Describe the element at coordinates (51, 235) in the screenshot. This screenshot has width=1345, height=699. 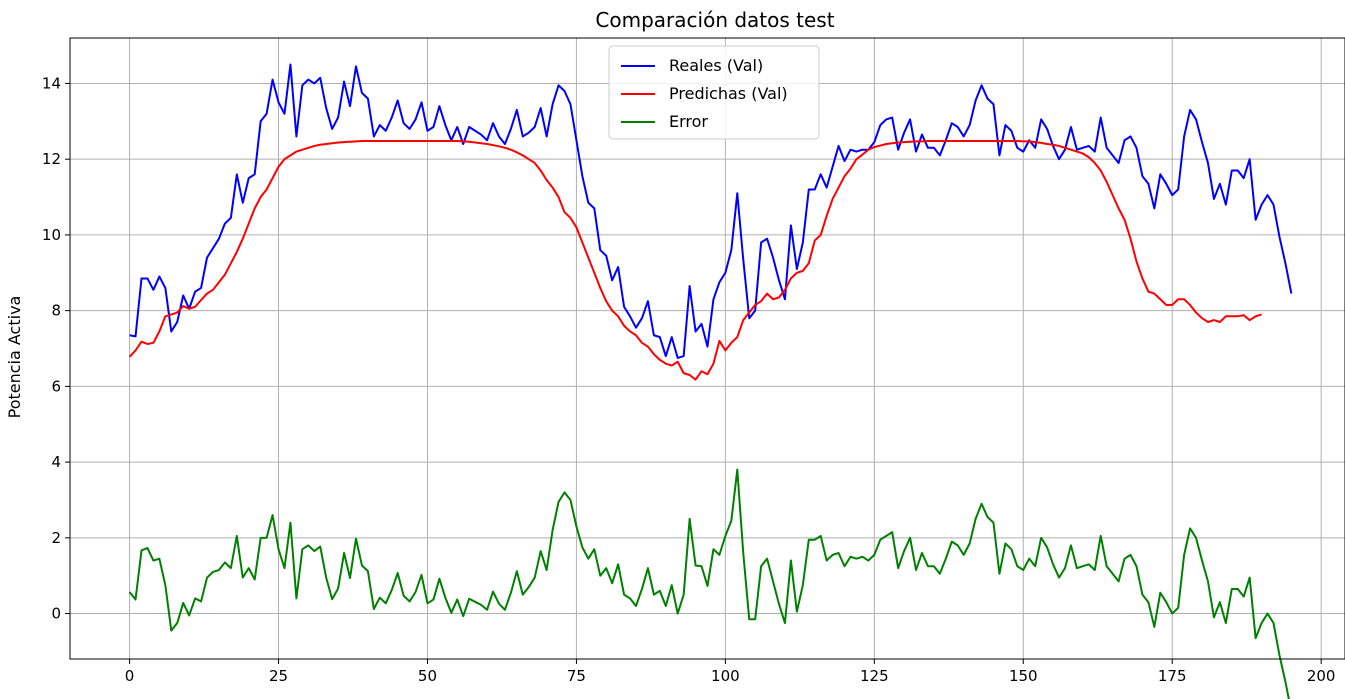
I see `y-tick-label: 10` at that location.